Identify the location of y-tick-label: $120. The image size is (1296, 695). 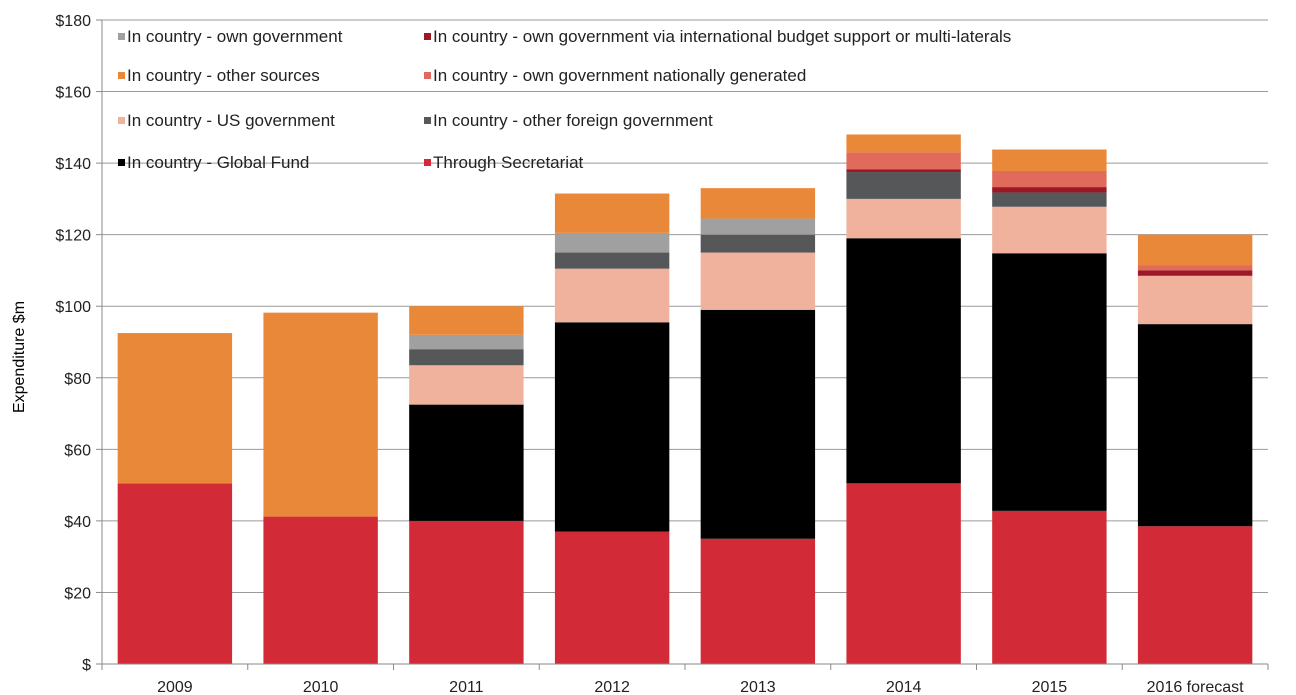
(73, 236).